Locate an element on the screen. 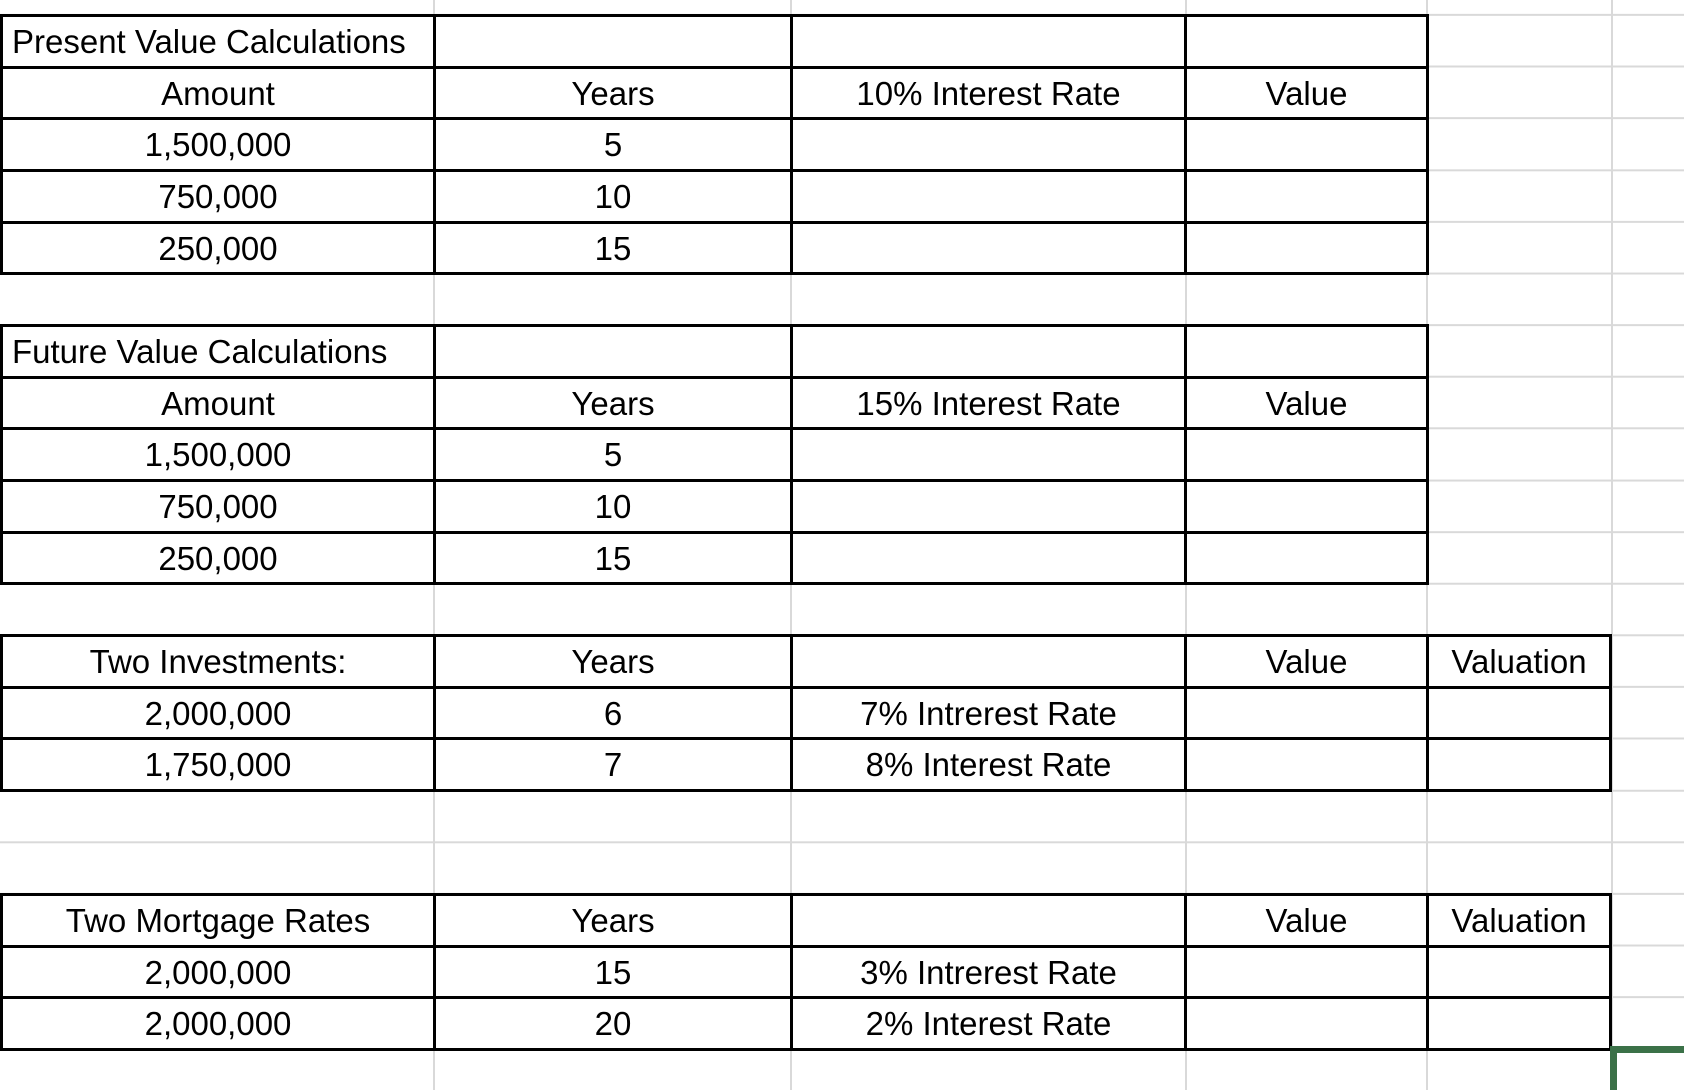 This screenshot has width=1684, height=1090. column-header-cell: 10% Interest Rate is located at coordinates (990, 94).